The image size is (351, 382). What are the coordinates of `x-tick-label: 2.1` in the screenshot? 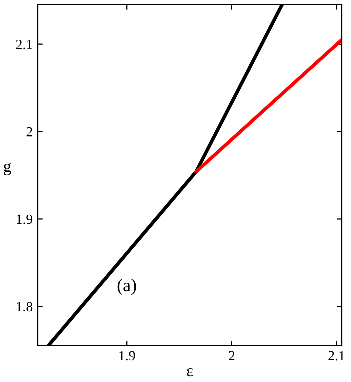 It's located at (336, 356).